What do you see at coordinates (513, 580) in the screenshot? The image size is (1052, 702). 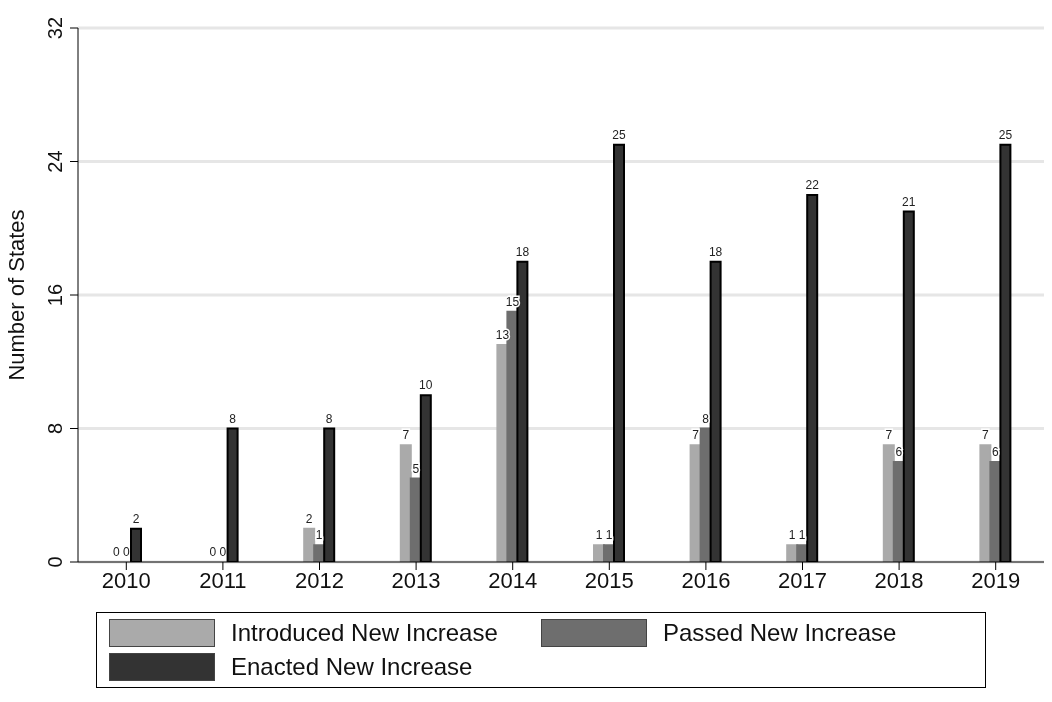 I see `x-tick-label: 2014` at bounding box center [513, 580].